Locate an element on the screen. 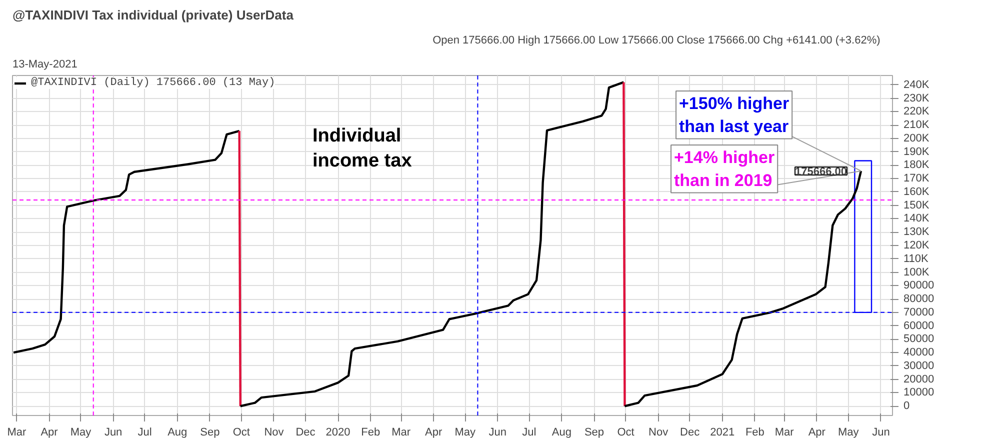 The height and width of the screenshot is (438, 990). annotation: +150% higher than last year is located at coordinates (734, 115).